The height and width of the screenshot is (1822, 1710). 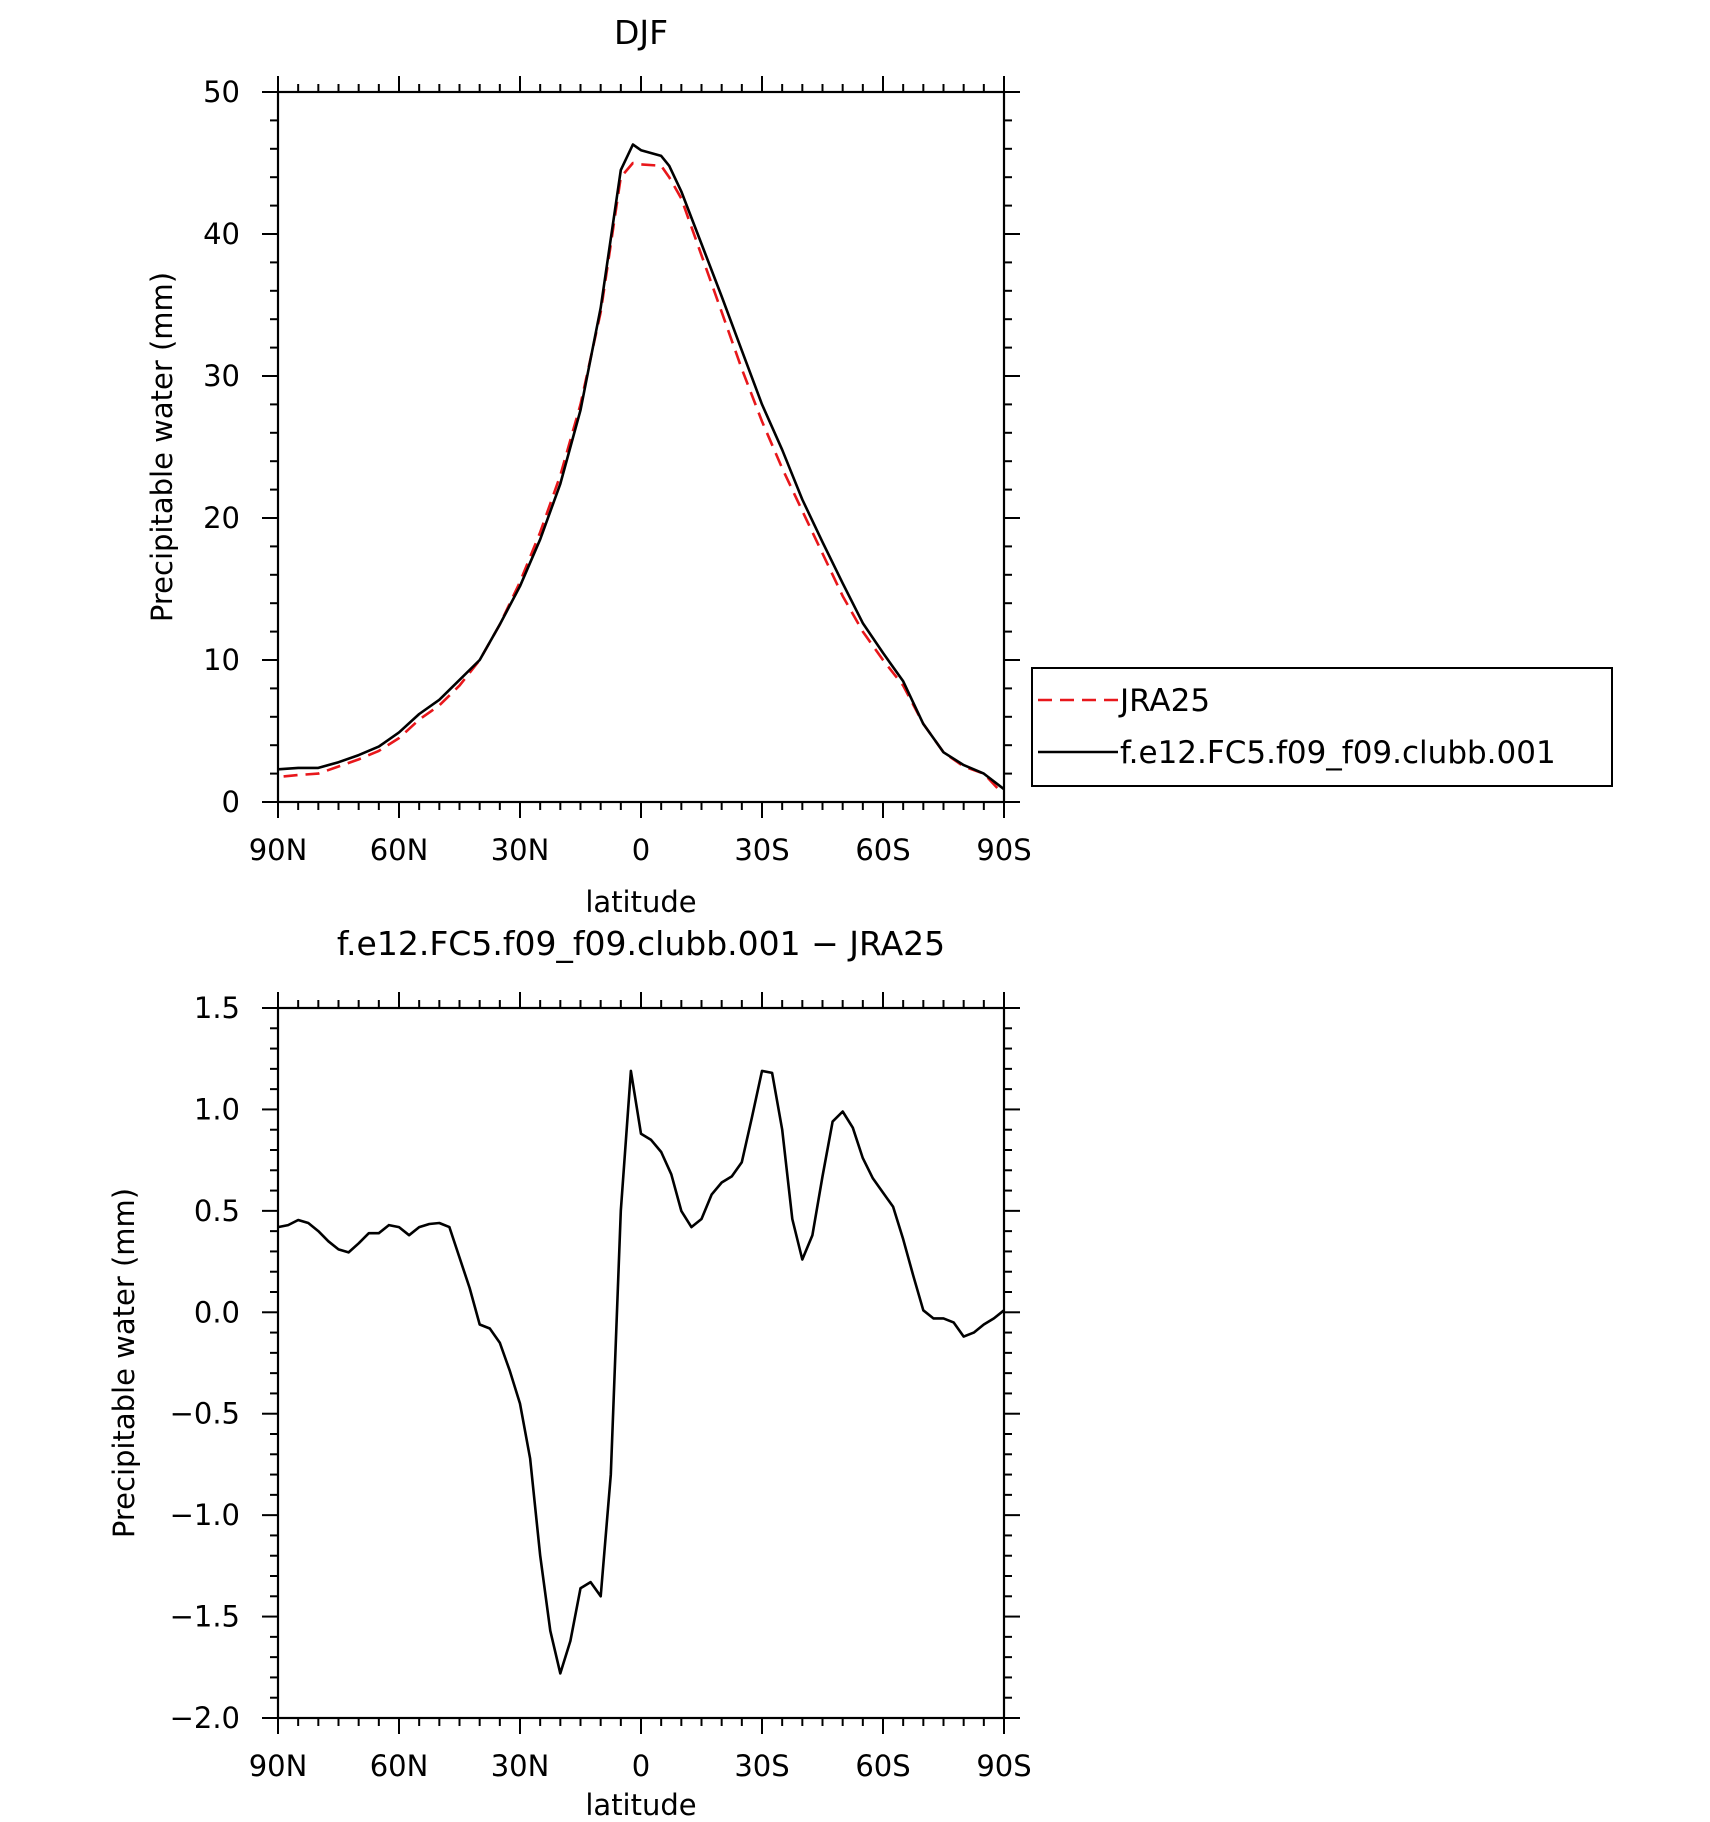 What do you see at coordinates (217, 1109) in the screenshot?
I see `y-tick-label: 1.0` at bounding box center [217, 1109].